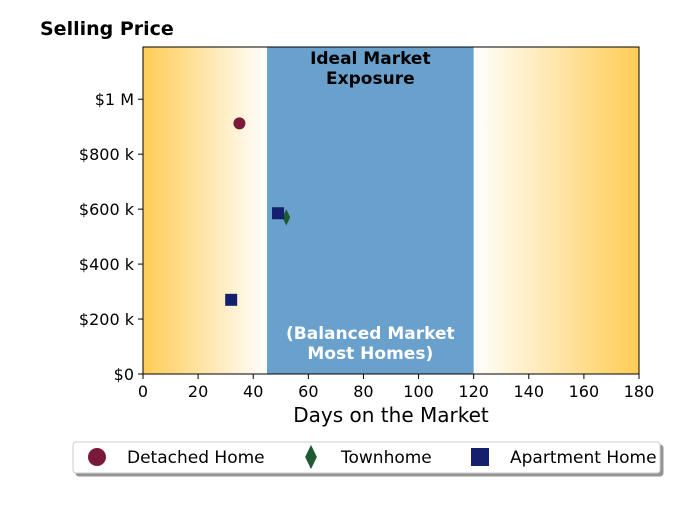 This screenshot has height=513, width=699. Describe the element at coordinates (473, 391) in the screenshot. I see `x-tick-label: 120` at that location.